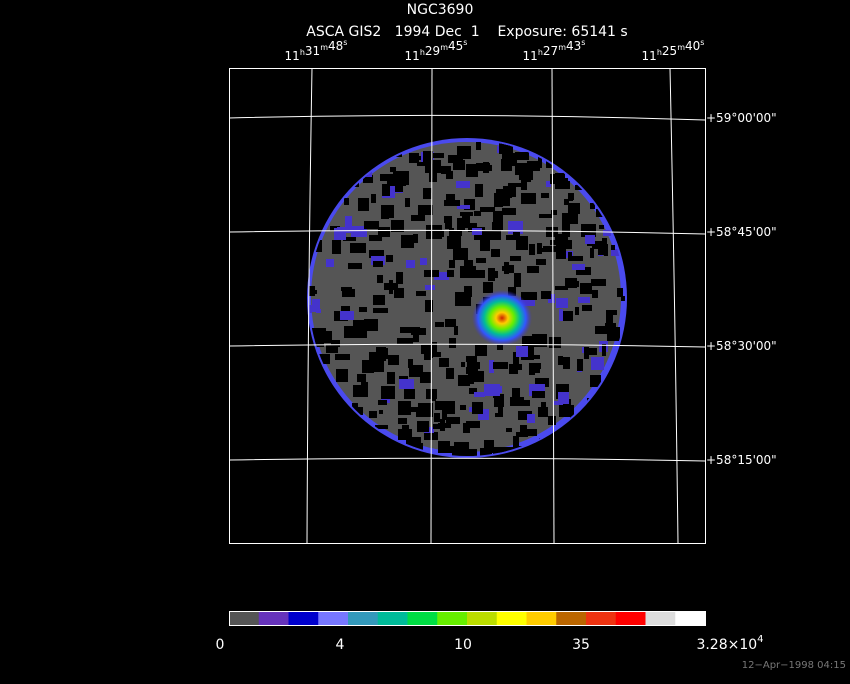 This screenshot has width=850, height=684. Describe the element at coordinates (583, 42) in the screenshot. I see `ra-unit: s` at that location.